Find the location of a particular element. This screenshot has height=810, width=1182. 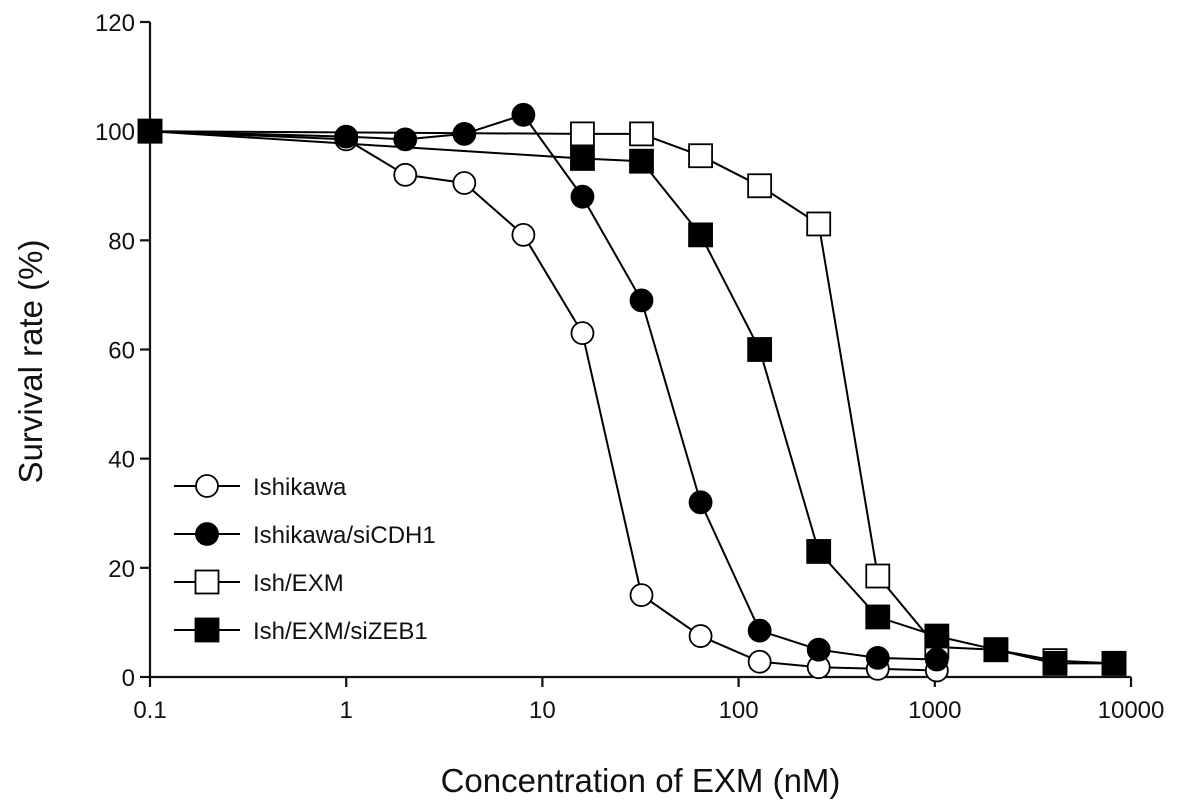

y-tick-label: 40 is located at coordinates (121, 460).